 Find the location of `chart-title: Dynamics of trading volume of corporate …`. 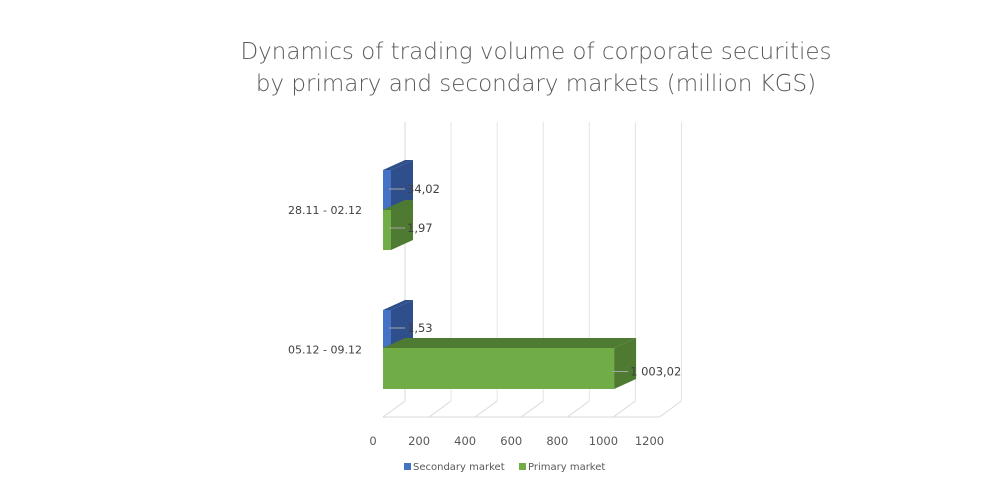

chart-title: Dynamics of trading volume of corporate … is located at coordinates (500, 68).